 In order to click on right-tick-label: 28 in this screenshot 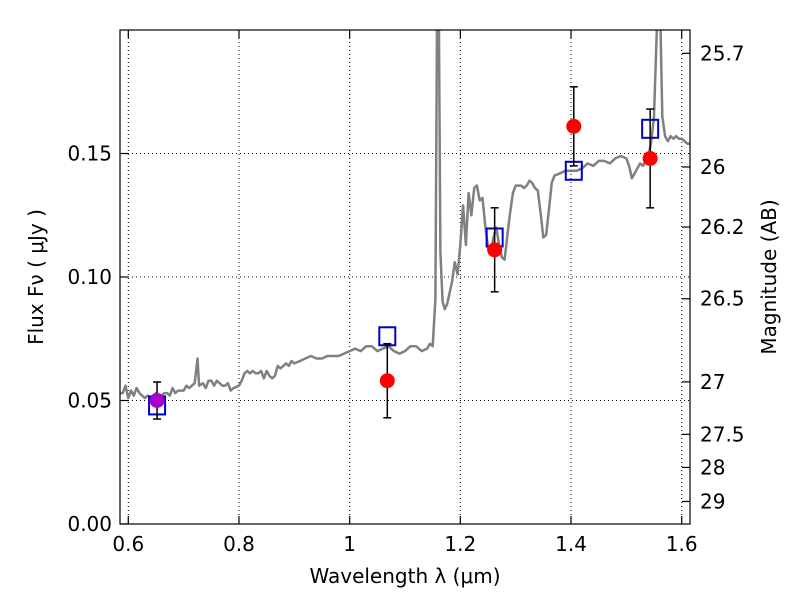, I will do `click(712, 467)`.